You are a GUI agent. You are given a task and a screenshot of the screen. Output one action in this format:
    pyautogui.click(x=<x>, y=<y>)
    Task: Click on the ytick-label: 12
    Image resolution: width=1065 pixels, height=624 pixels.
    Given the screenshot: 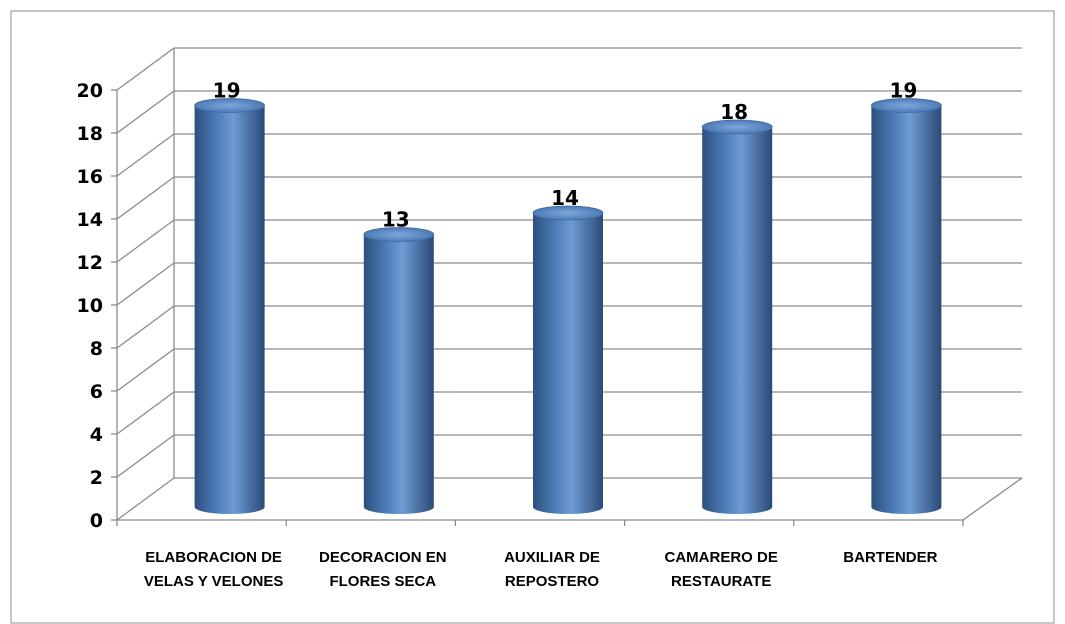 What is the action you would take?
    pyautogui.click(x=90, y=263)
    